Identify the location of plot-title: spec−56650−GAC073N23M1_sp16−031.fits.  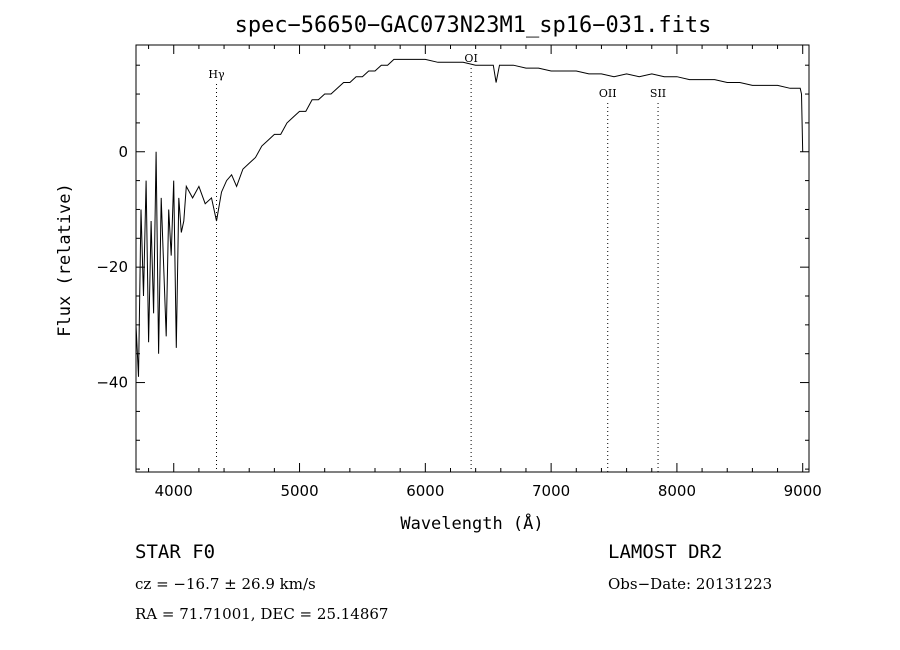
(473, 25).